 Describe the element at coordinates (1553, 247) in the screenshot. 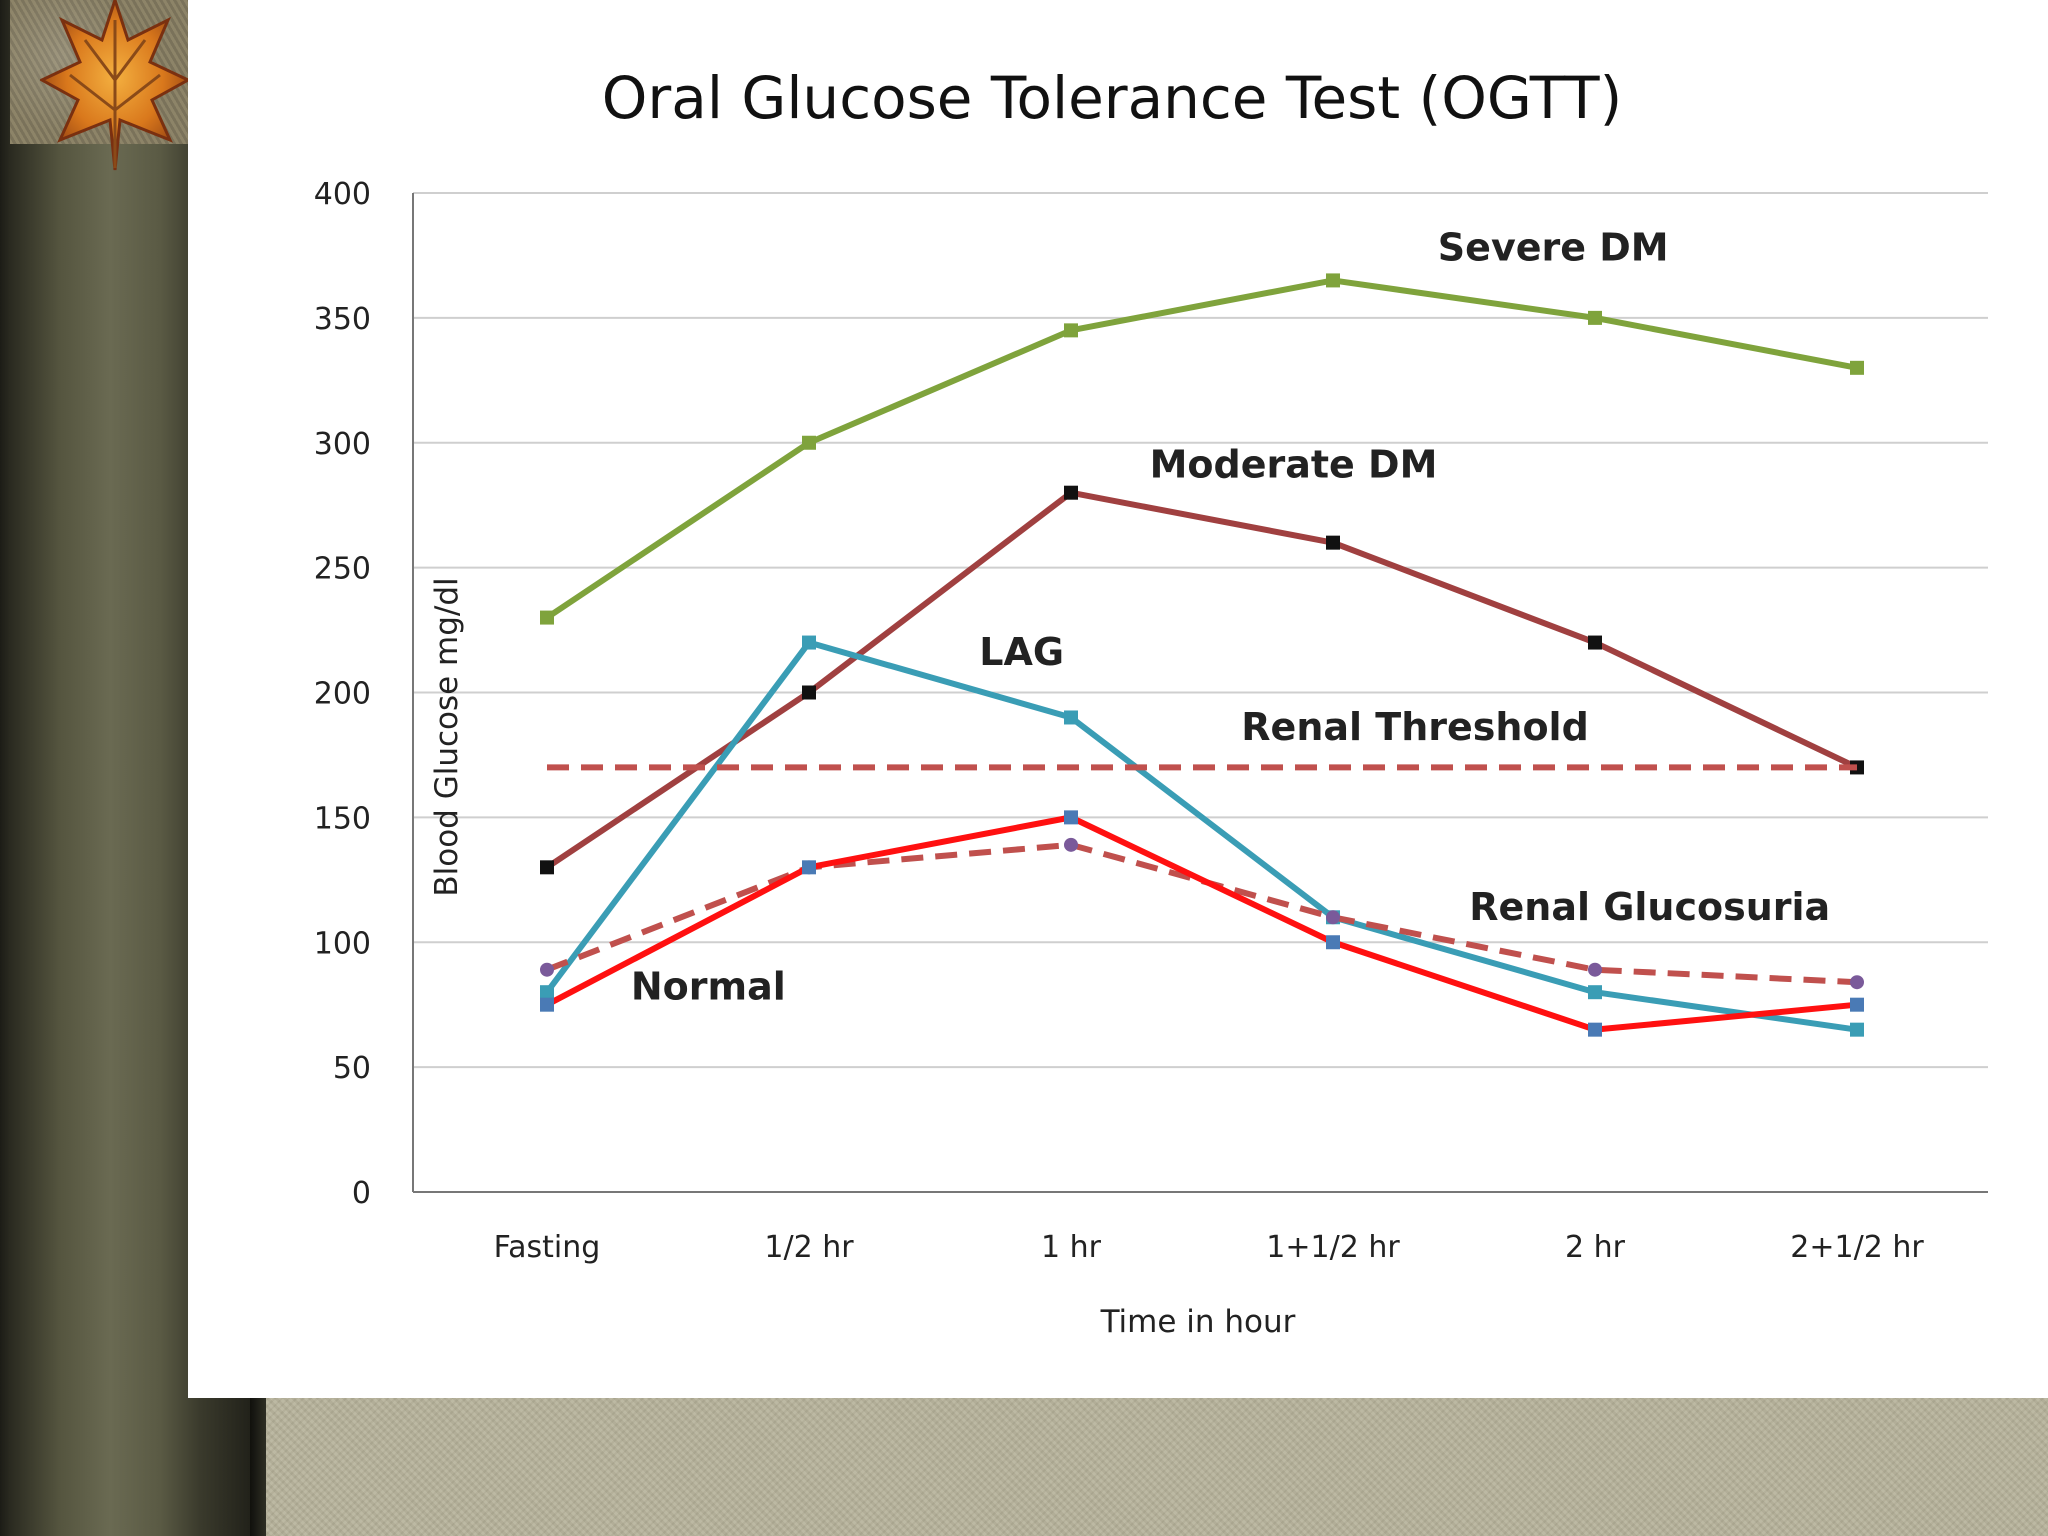

I see `annotation-severe-dm: Severe DM` at that location.